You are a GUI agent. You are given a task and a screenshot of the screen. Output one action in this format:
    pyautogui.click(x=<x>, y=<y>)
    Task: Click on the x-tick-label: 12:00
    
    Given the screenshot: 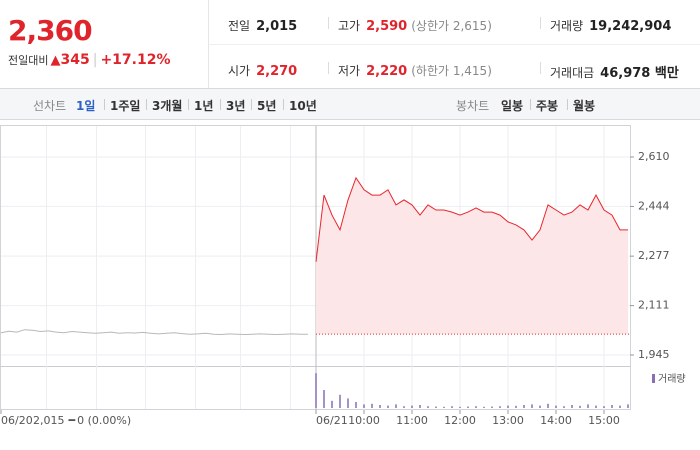 What is the action you would take?
    pyautogui.click(x=460, y=420)
    